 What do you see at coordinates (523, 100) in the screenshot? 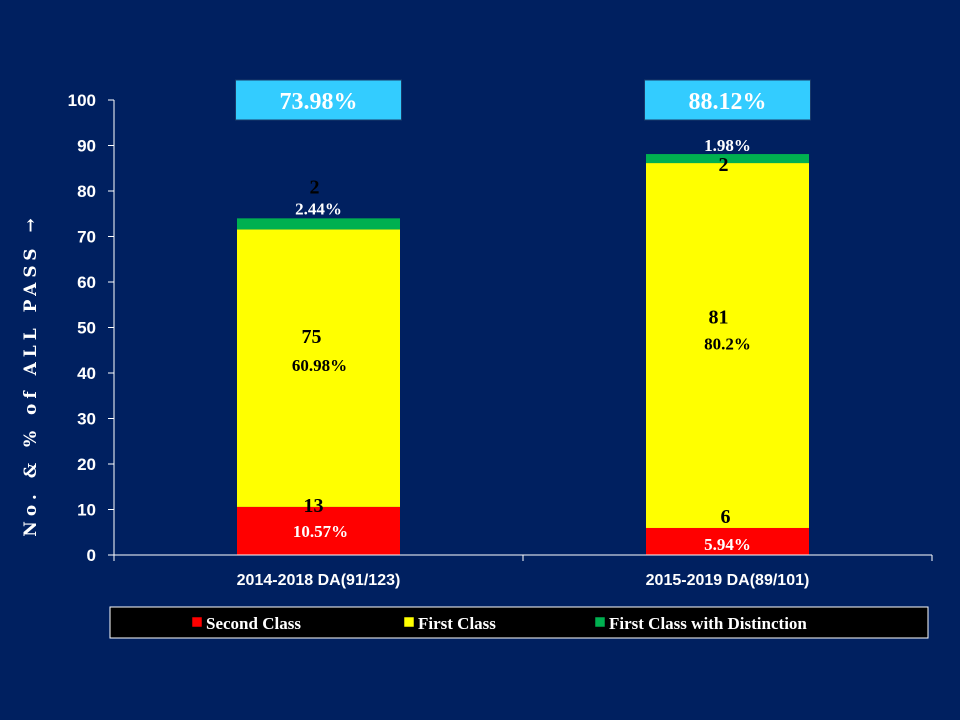
I see `total-callouts: 73.98% 88.12%` at bounding box center [523, 100].